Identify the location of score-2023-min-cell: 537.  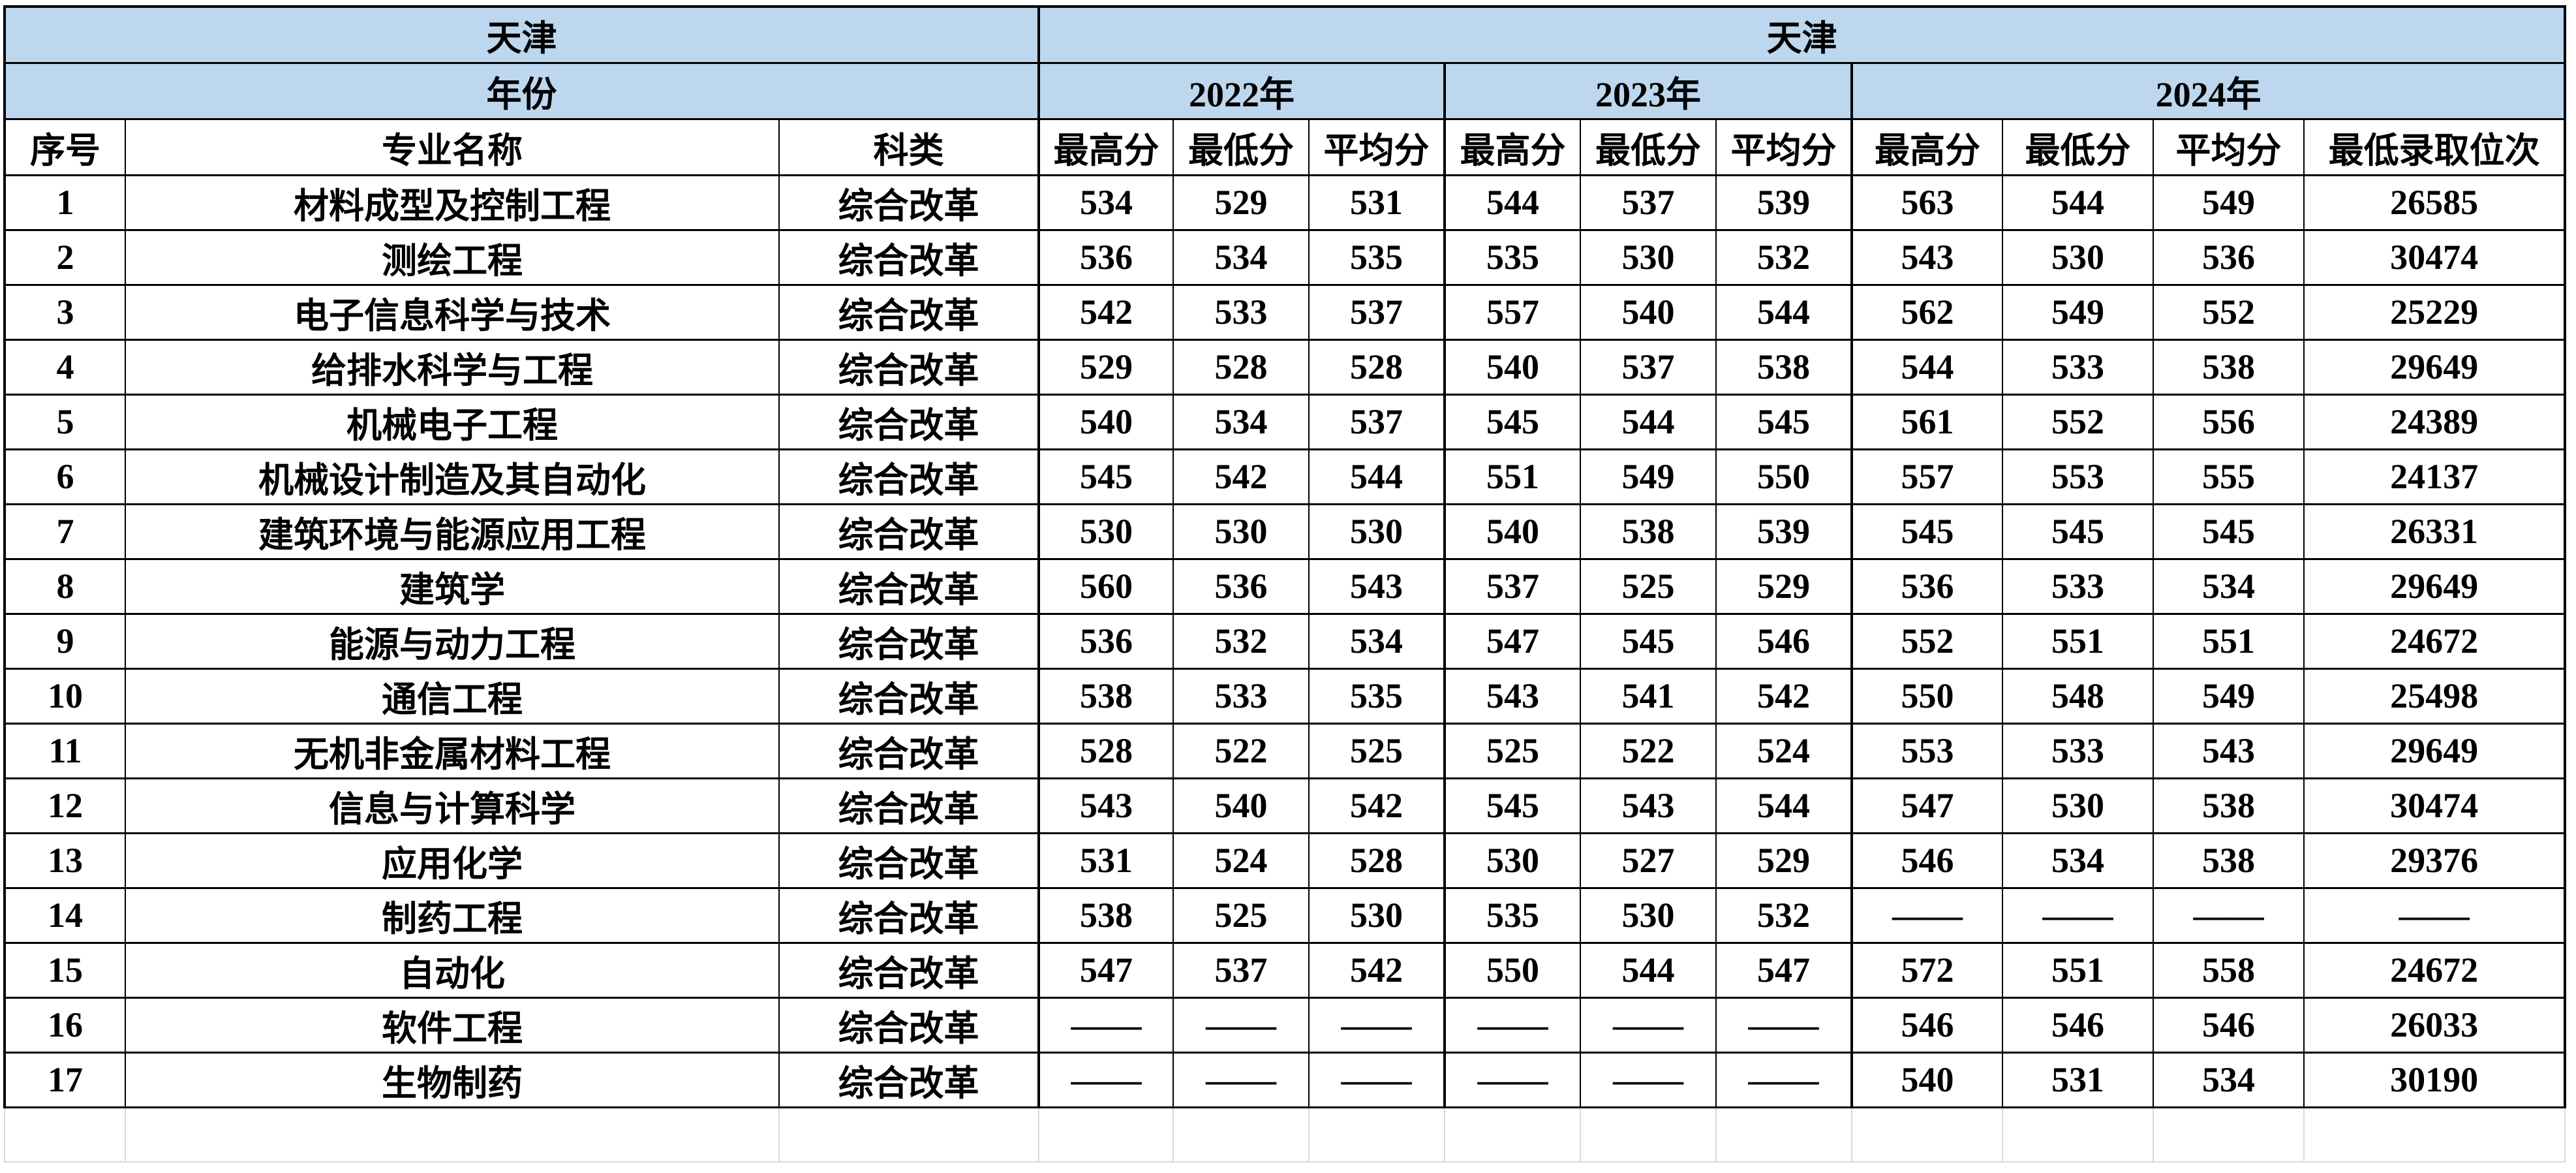
(1648, 366).